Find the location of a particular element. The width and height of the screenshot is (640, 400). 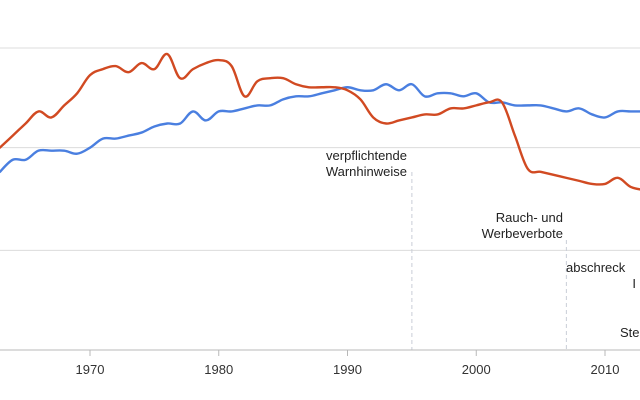

annotation-line-text-2-0: abschreck is located at coordinates (596, 267).